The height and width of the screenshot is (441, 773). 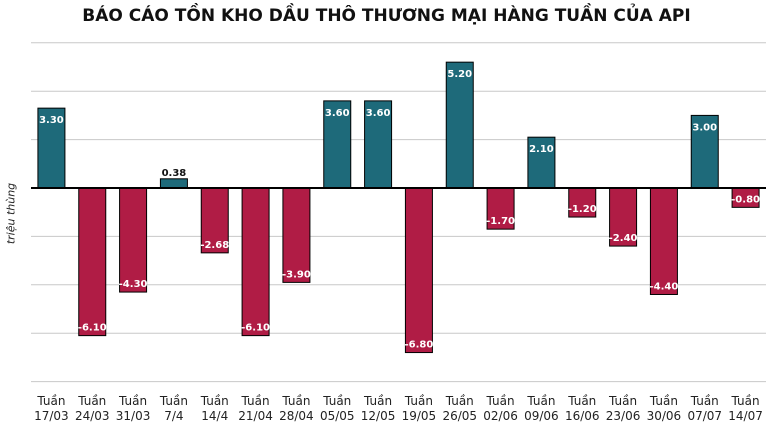 What do you see at coordinates (664, 286) in the screenshot?
I see `data-label: -4.40` at bounding box center [664, 286].